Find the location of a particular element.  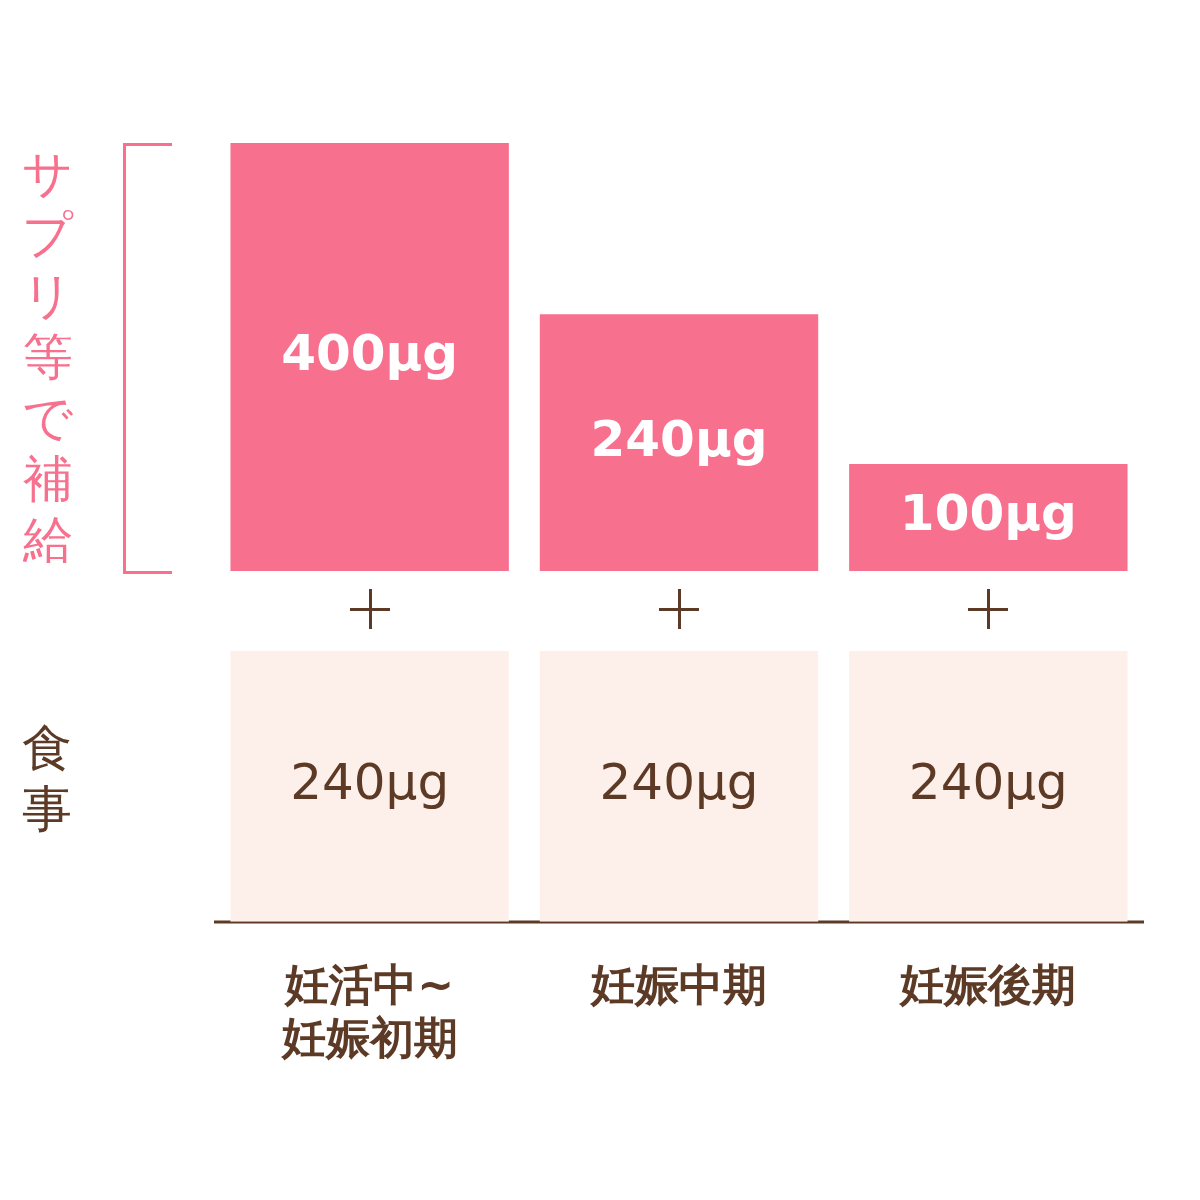

y-axis-title: 食事 is located at coordinates (47, 779).